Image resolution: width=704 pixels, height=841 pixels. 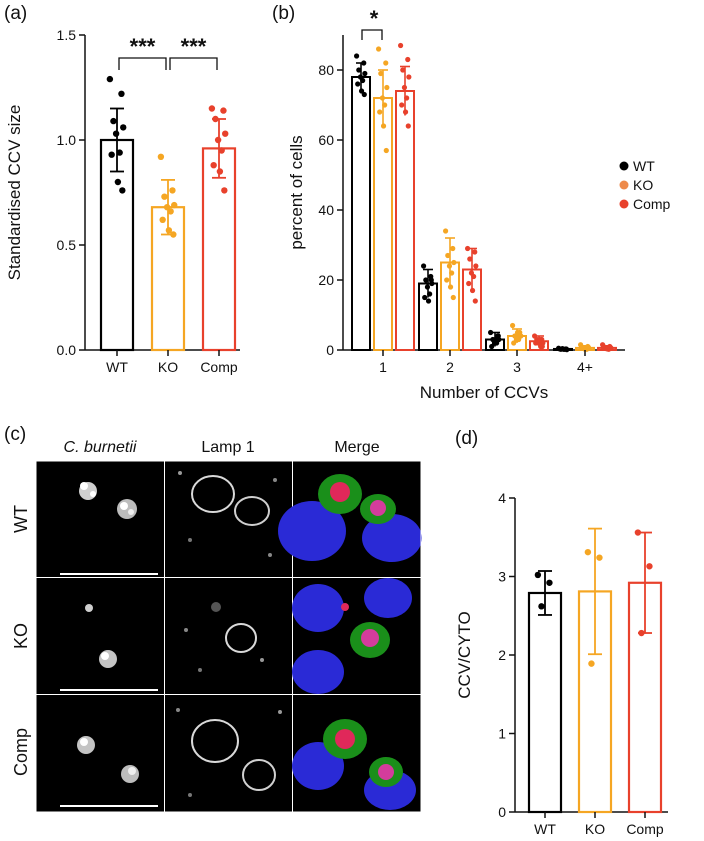 I want to click on x-tick-label: WT, so click(x=117, y=367).